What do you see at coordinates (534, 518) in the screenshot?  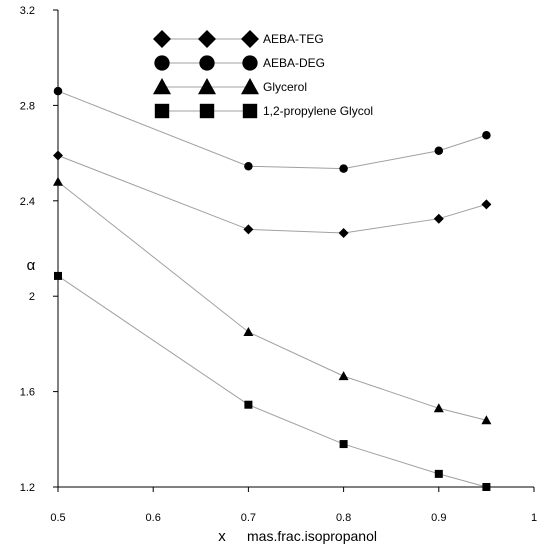 I see `x-tick-label: 1` at bounding box center [534, 518].